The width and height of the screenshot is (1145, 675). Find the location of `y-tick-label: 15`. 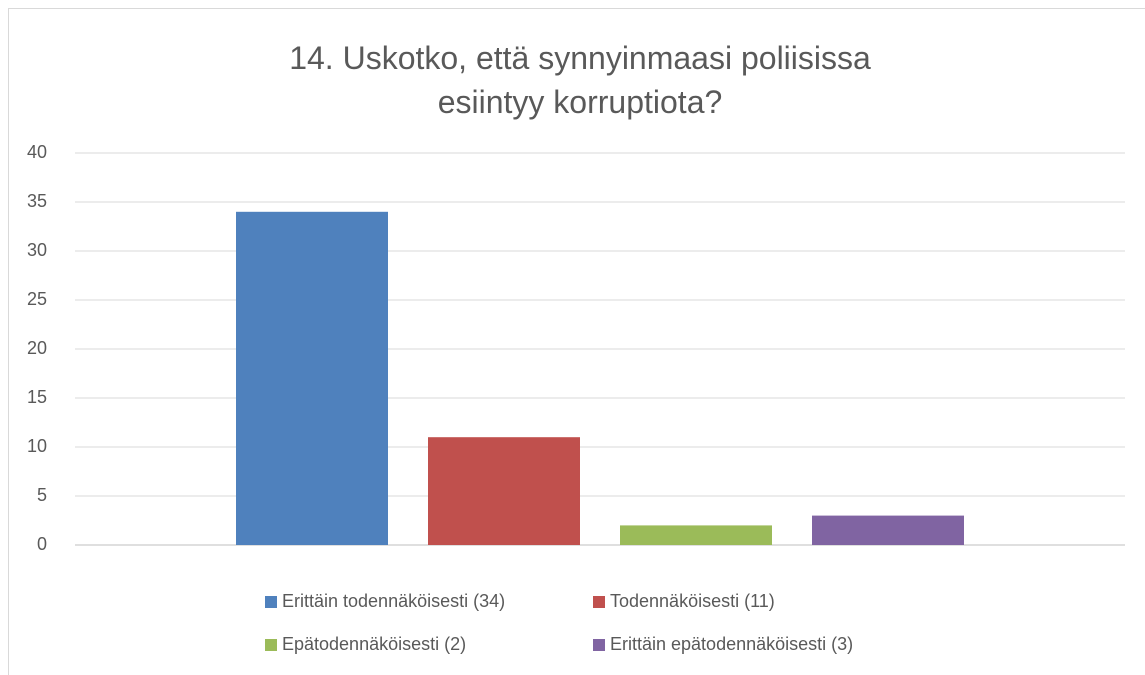

y-tick-label: 15 is located at coordinates (37, 397).